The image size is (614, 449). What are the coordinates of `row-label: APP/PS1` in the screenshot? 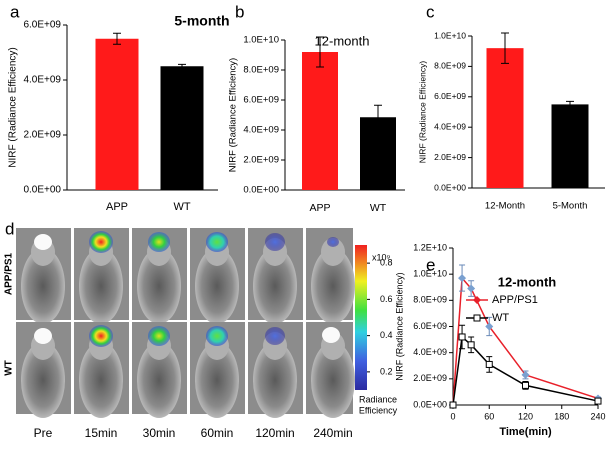 It's located at (9, 273).